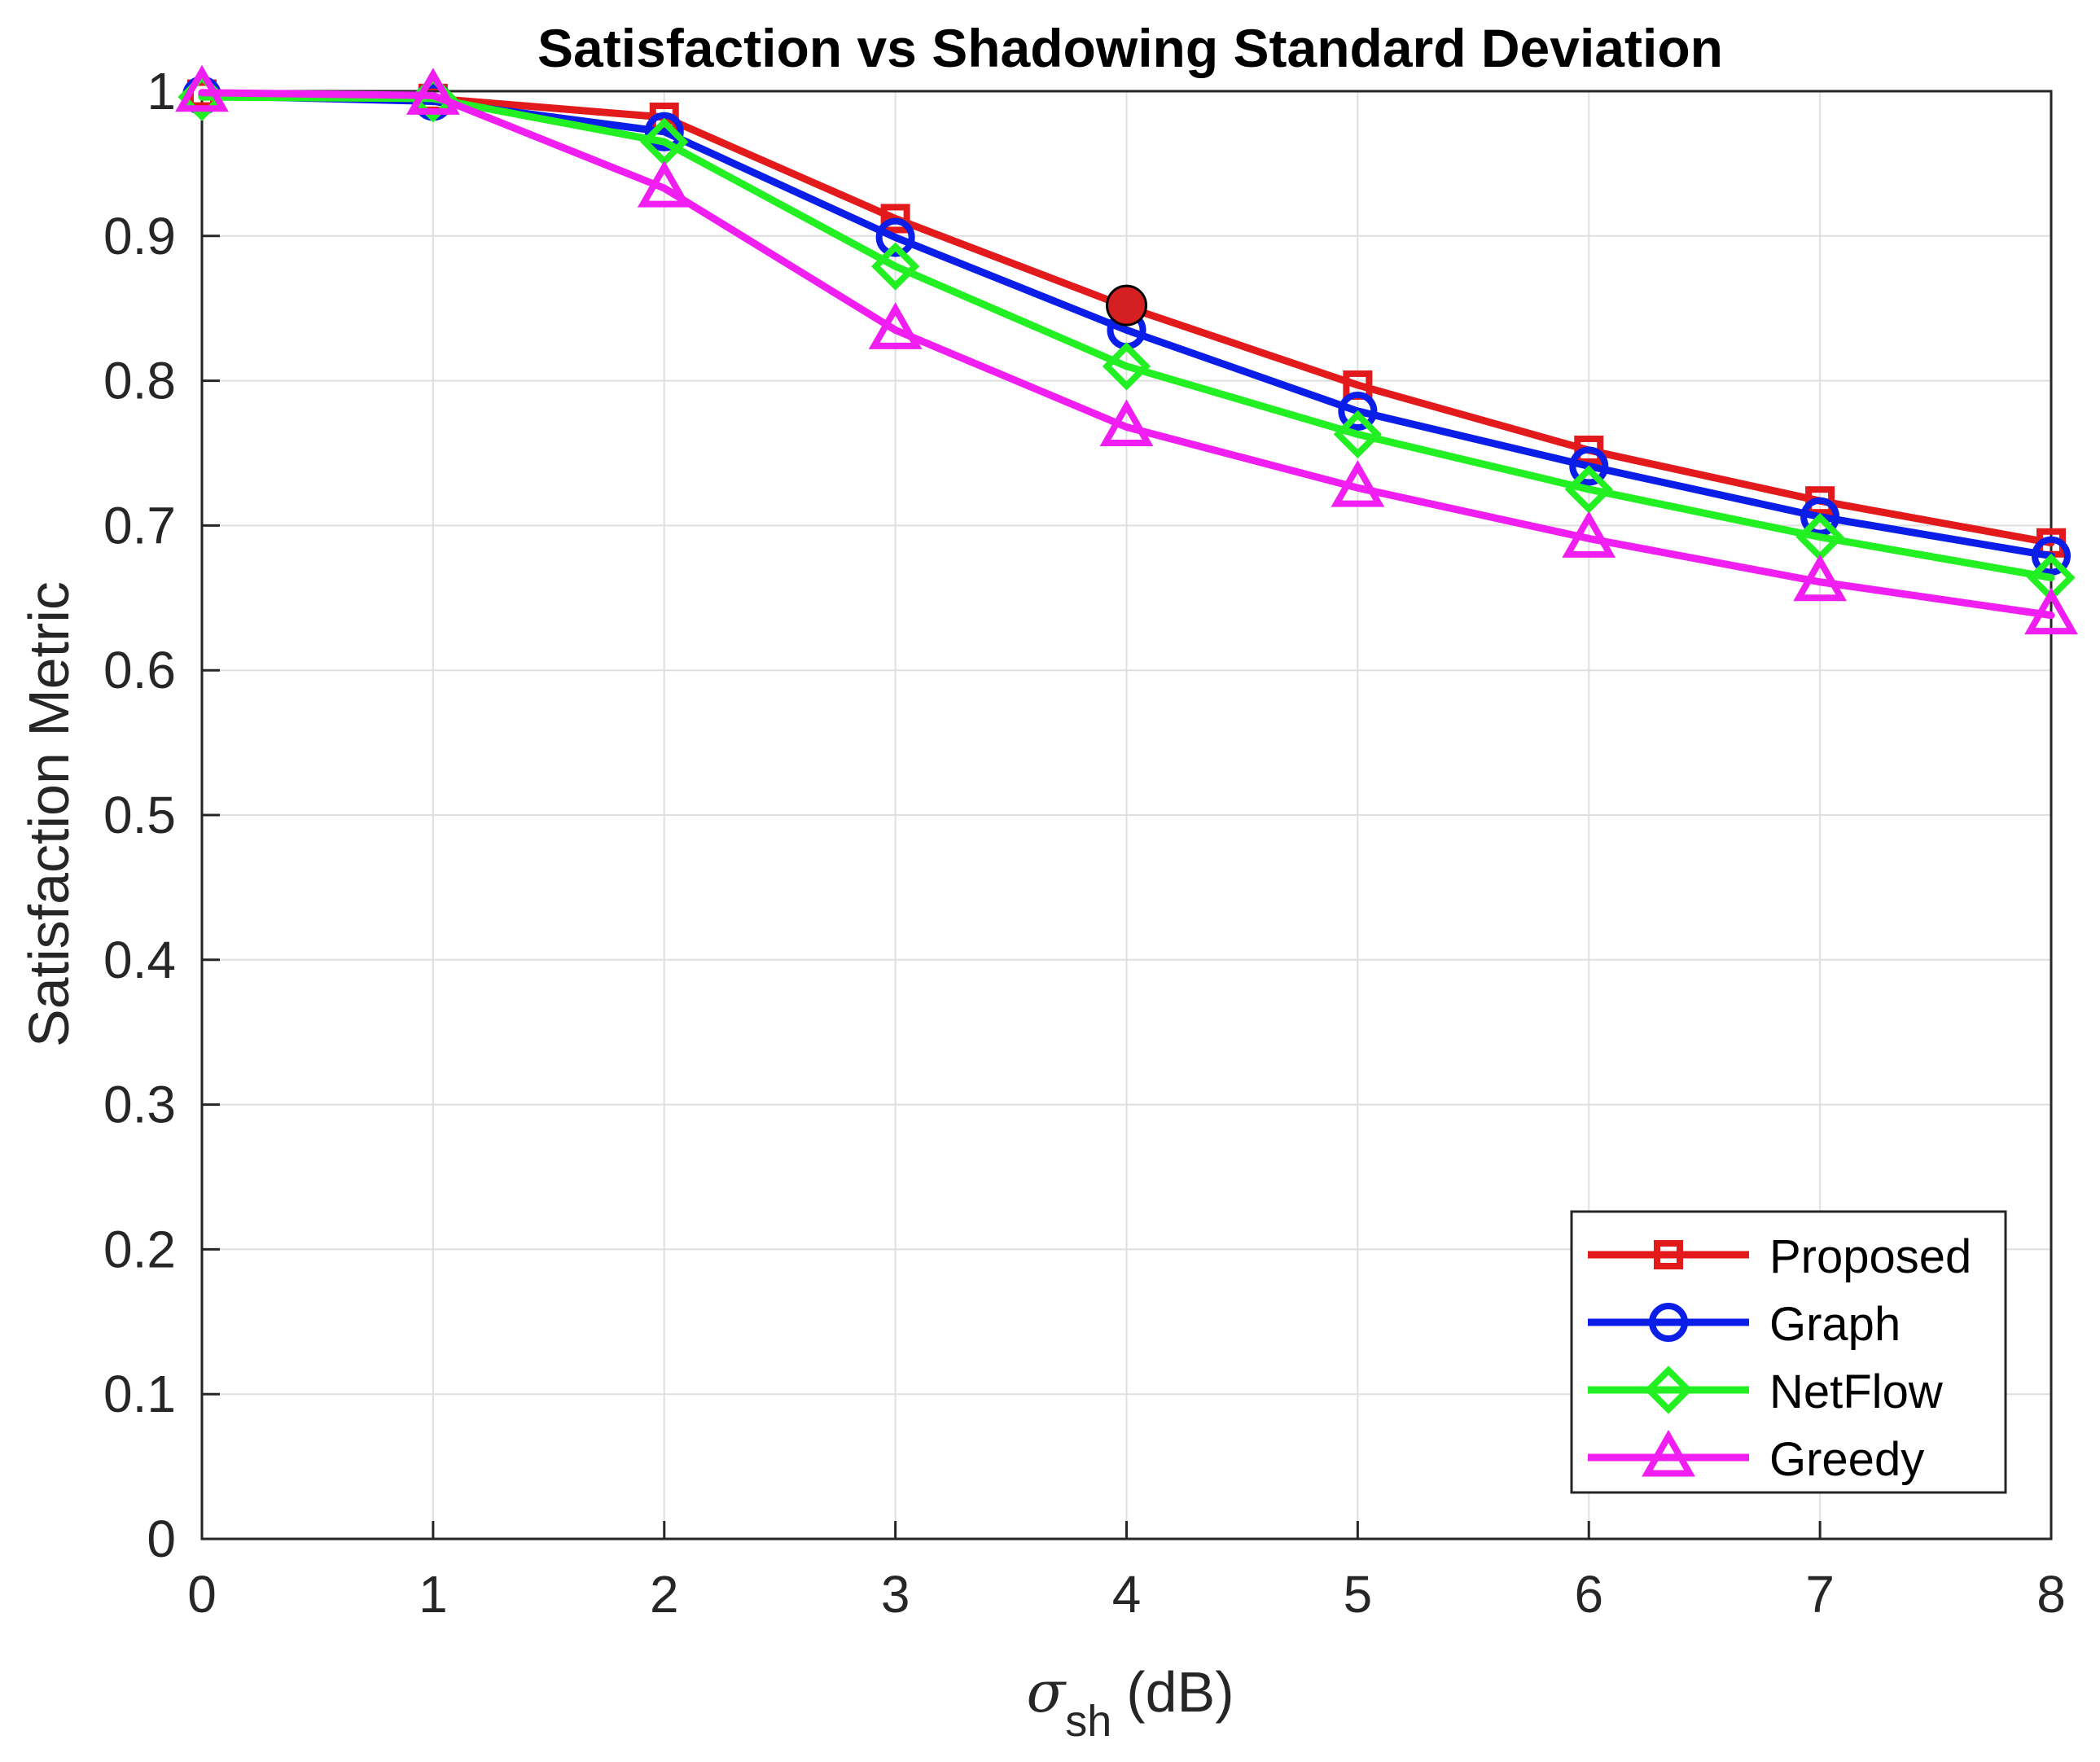  I want to click on x-tick-label: 8, so click(2051, 1594).